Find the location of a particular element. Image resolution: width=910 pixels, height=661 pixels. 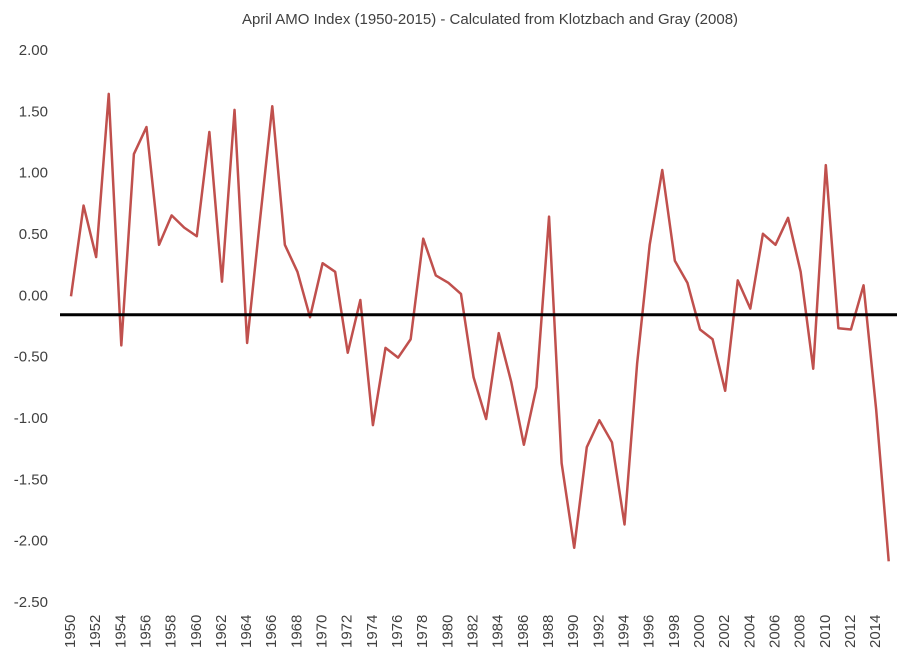

x-tick-label: 2012 is located at coordinates (850, 631).